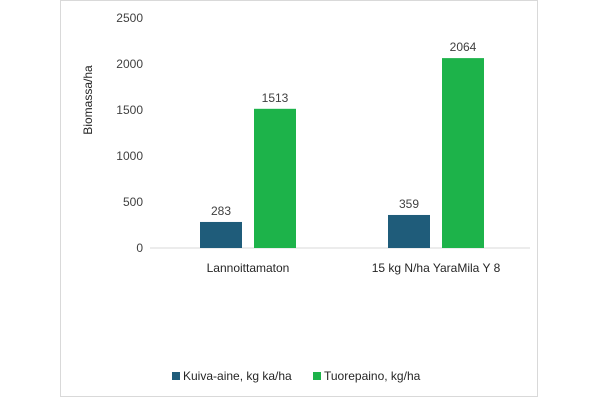 The image size is (600, 400). Describe the element at coordinates (354, 268) in the screenshot. I see `category-labels: Lannoittamaton 15 kg N/ha YaraMila Y 8` at that location.